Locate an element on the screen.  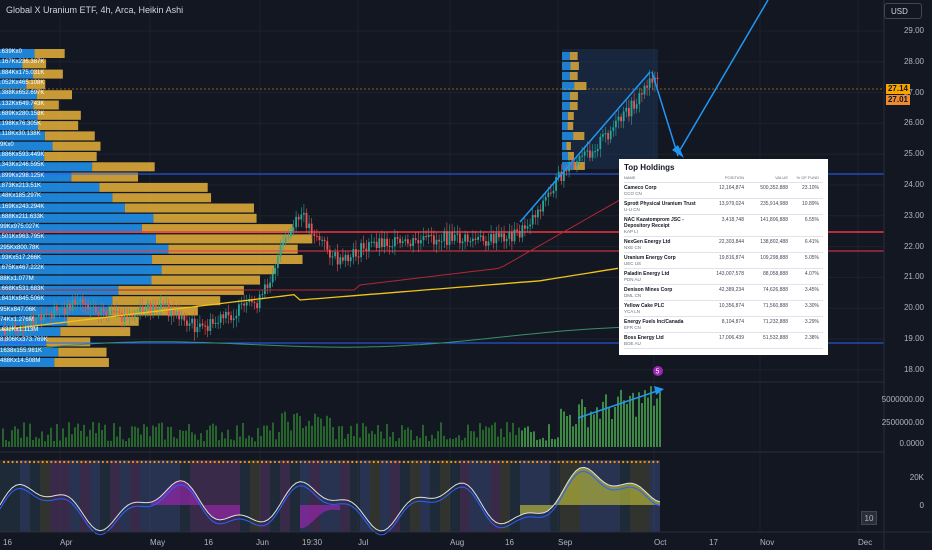
price-tick-label: 18.00 is located at coordinates (913, 369).